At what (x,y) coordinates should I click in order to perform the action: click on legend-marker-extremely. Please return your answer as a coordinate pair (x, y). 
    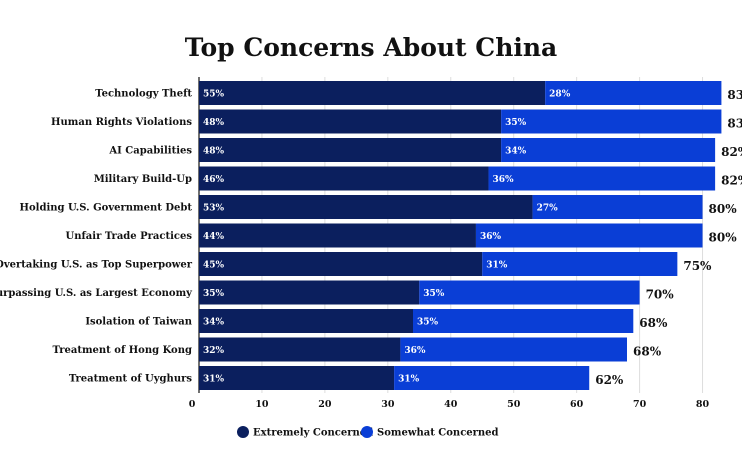
    Looking at the image, I should click on (243, 432).